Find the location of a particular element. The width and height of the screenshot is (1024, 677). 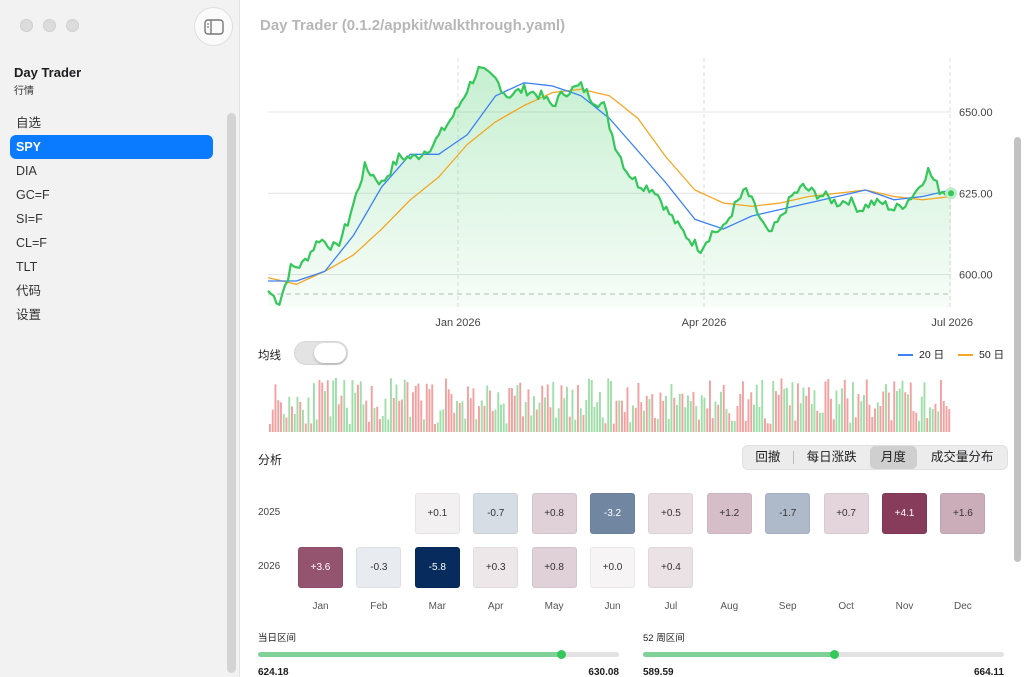

sidebar-toggle-button is located at coordinates (213, 26).